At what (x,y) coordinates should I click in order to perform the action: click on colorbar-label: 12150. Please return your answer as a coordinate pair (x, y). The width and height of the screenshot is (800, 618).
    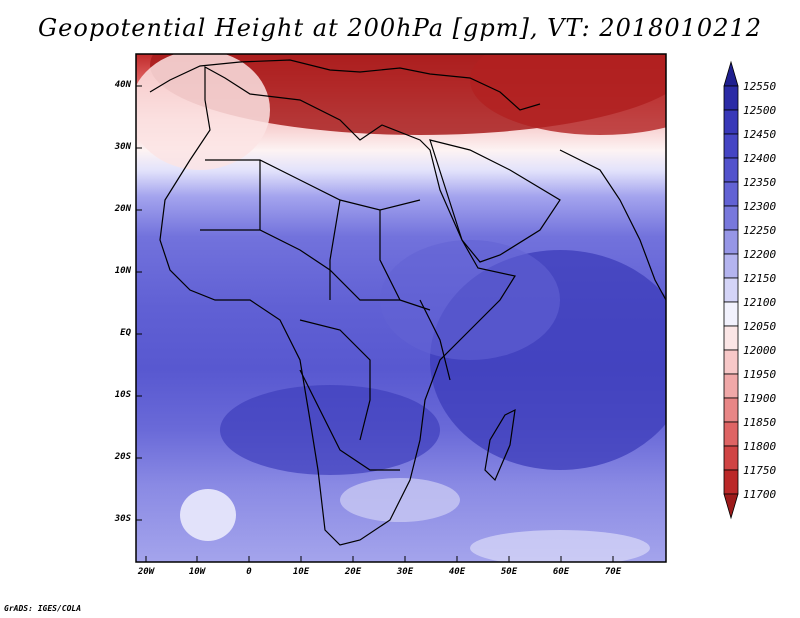
    Looking at the image, I should click on (760, 278).